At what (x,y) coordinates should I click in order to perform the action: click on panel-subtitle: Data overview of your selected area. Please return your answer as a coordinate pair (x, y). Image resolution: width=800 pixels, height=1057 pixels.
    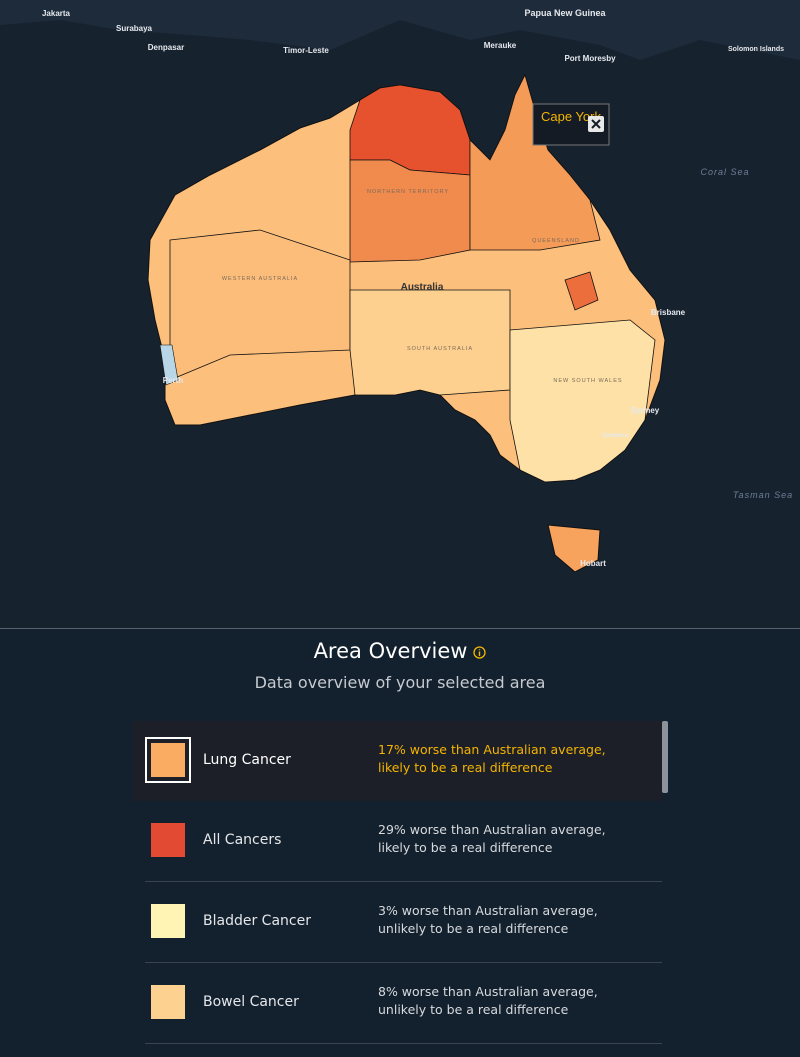
    Looking at the image, I should click on (400, 682).